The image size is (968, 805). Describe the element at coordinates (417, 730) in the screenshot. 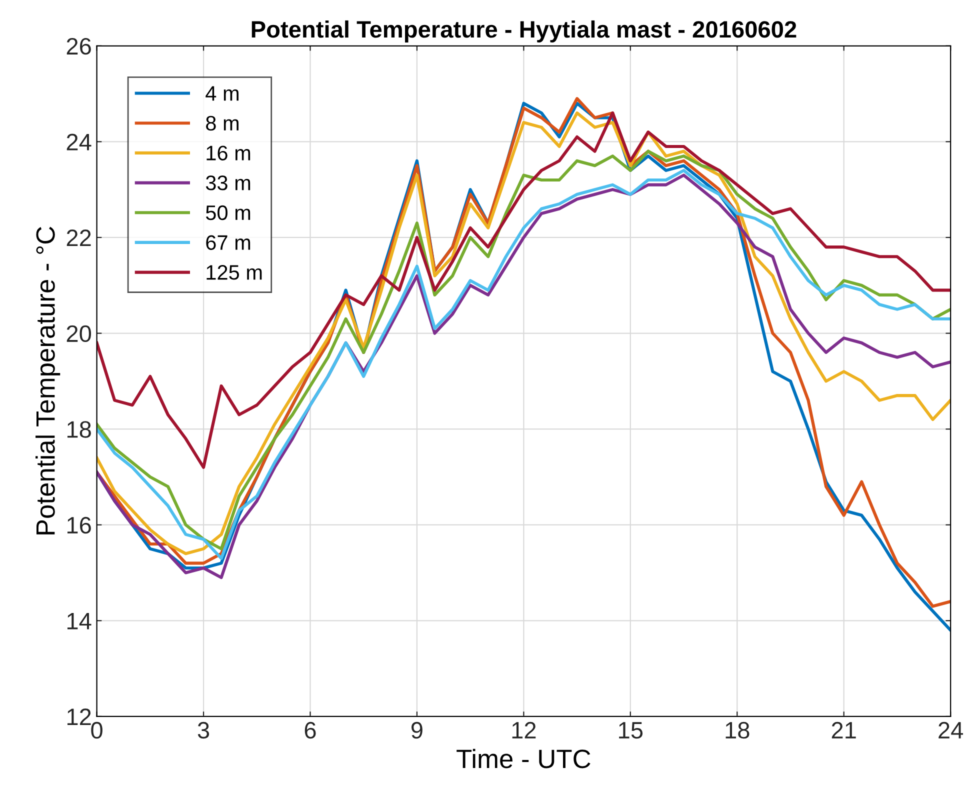

I see `x-tick-label: 9` at that location.